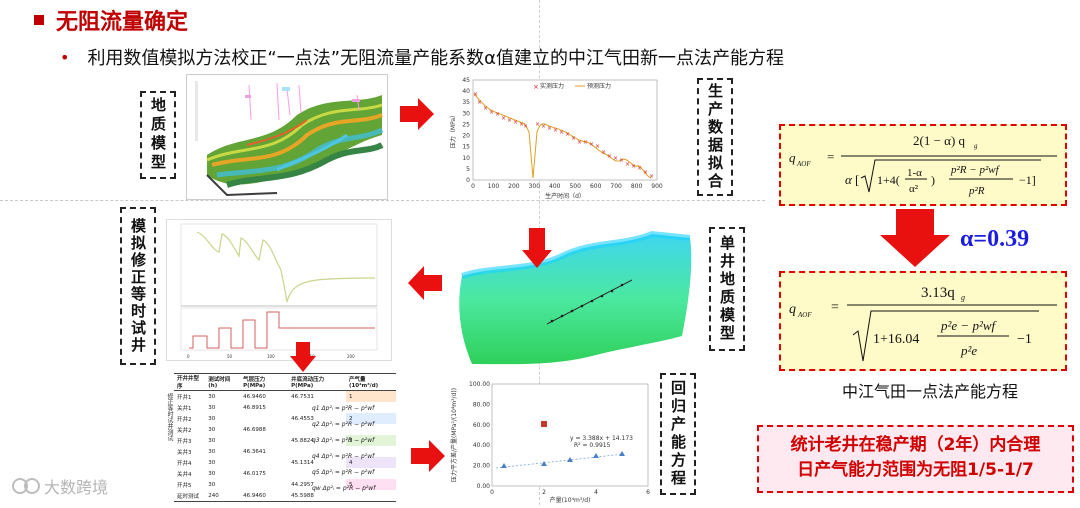  What do you see at coordinates (279, 290) in the screenshot?
I see `sim-test-chart: 050 100150 200` at bounding box center [279, 290].